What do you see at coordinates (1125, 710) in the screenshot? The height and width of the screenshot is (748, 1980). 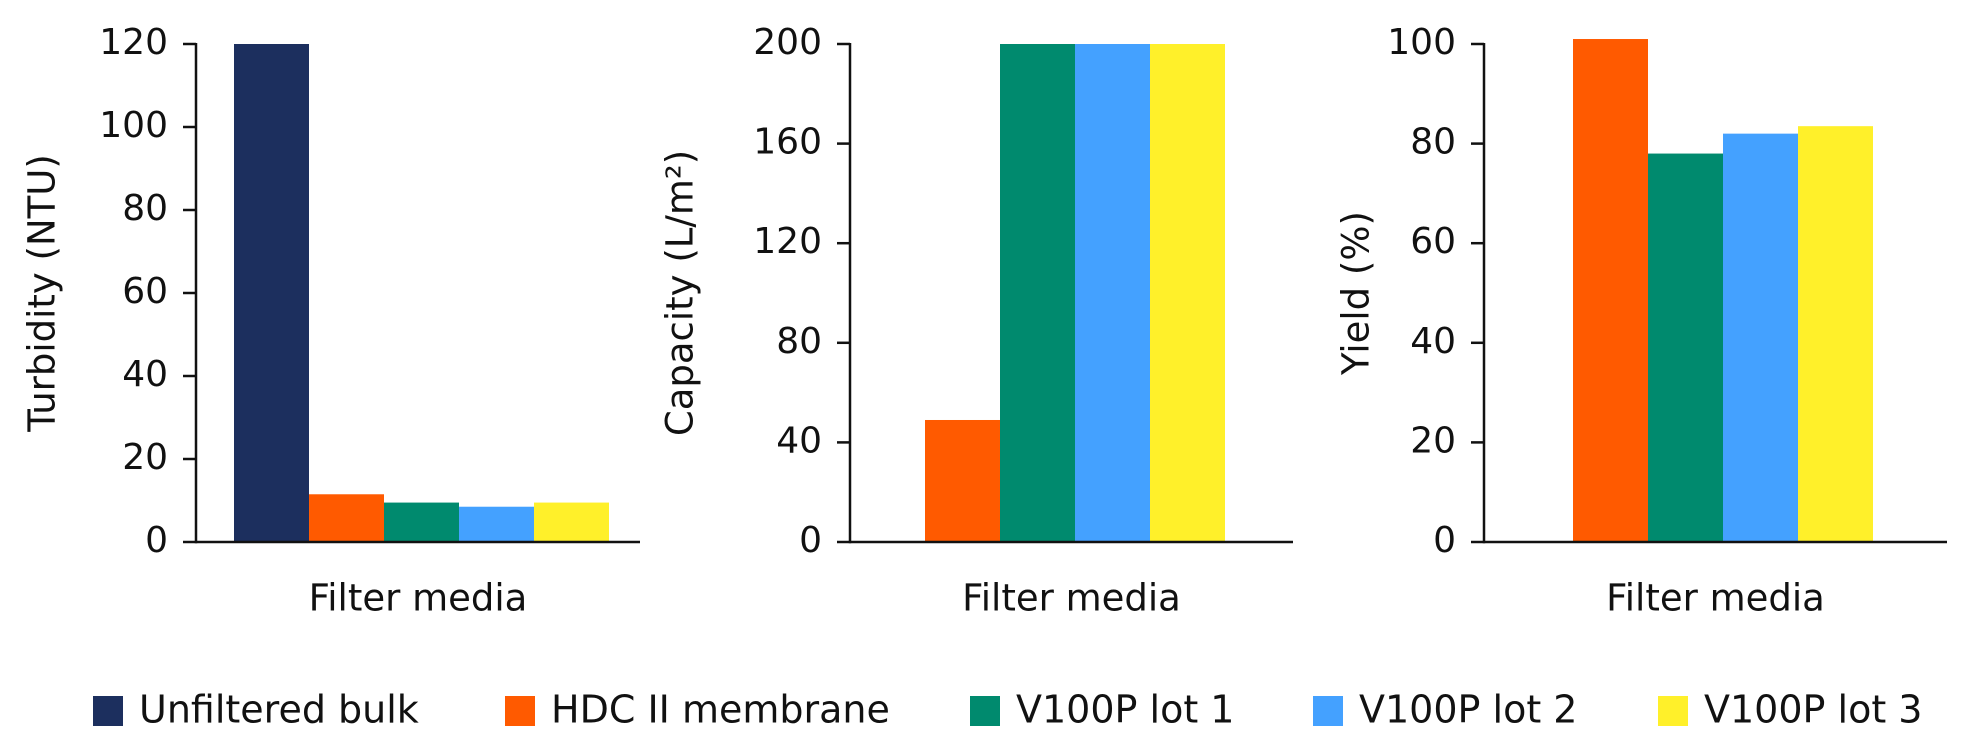 I see `legend-label: V100P lot 1` at bounding box center [1125, 710].